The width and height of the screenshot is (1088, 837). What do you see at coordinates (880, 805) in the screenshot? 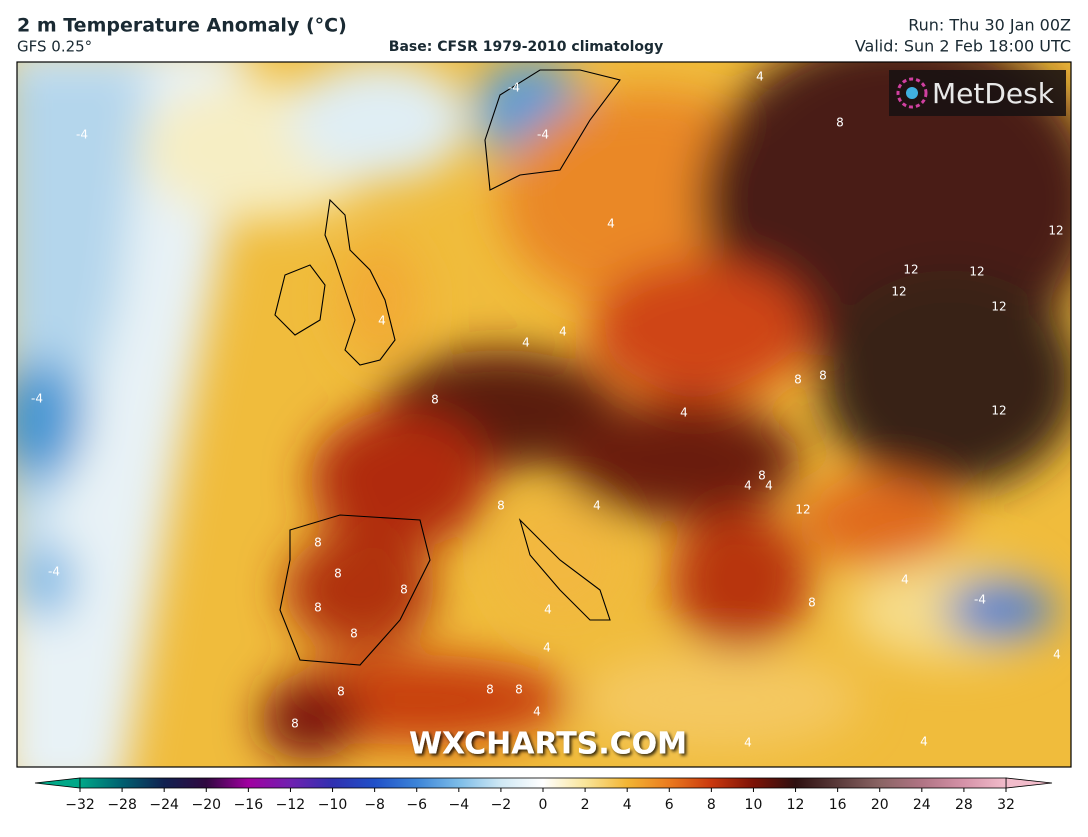
I see `colorbar-tick-label: 20` at bounding box center [880, 805].